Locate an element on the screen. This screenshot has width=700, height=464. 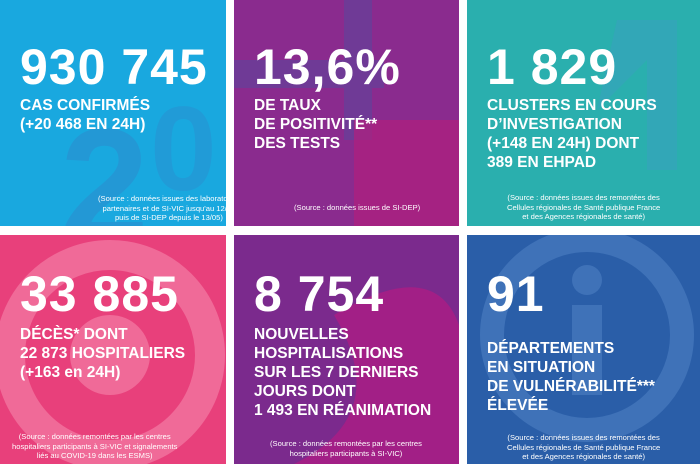
source-line: (Source : données issues de SI-DEP) is located at coordinates (357, 207).